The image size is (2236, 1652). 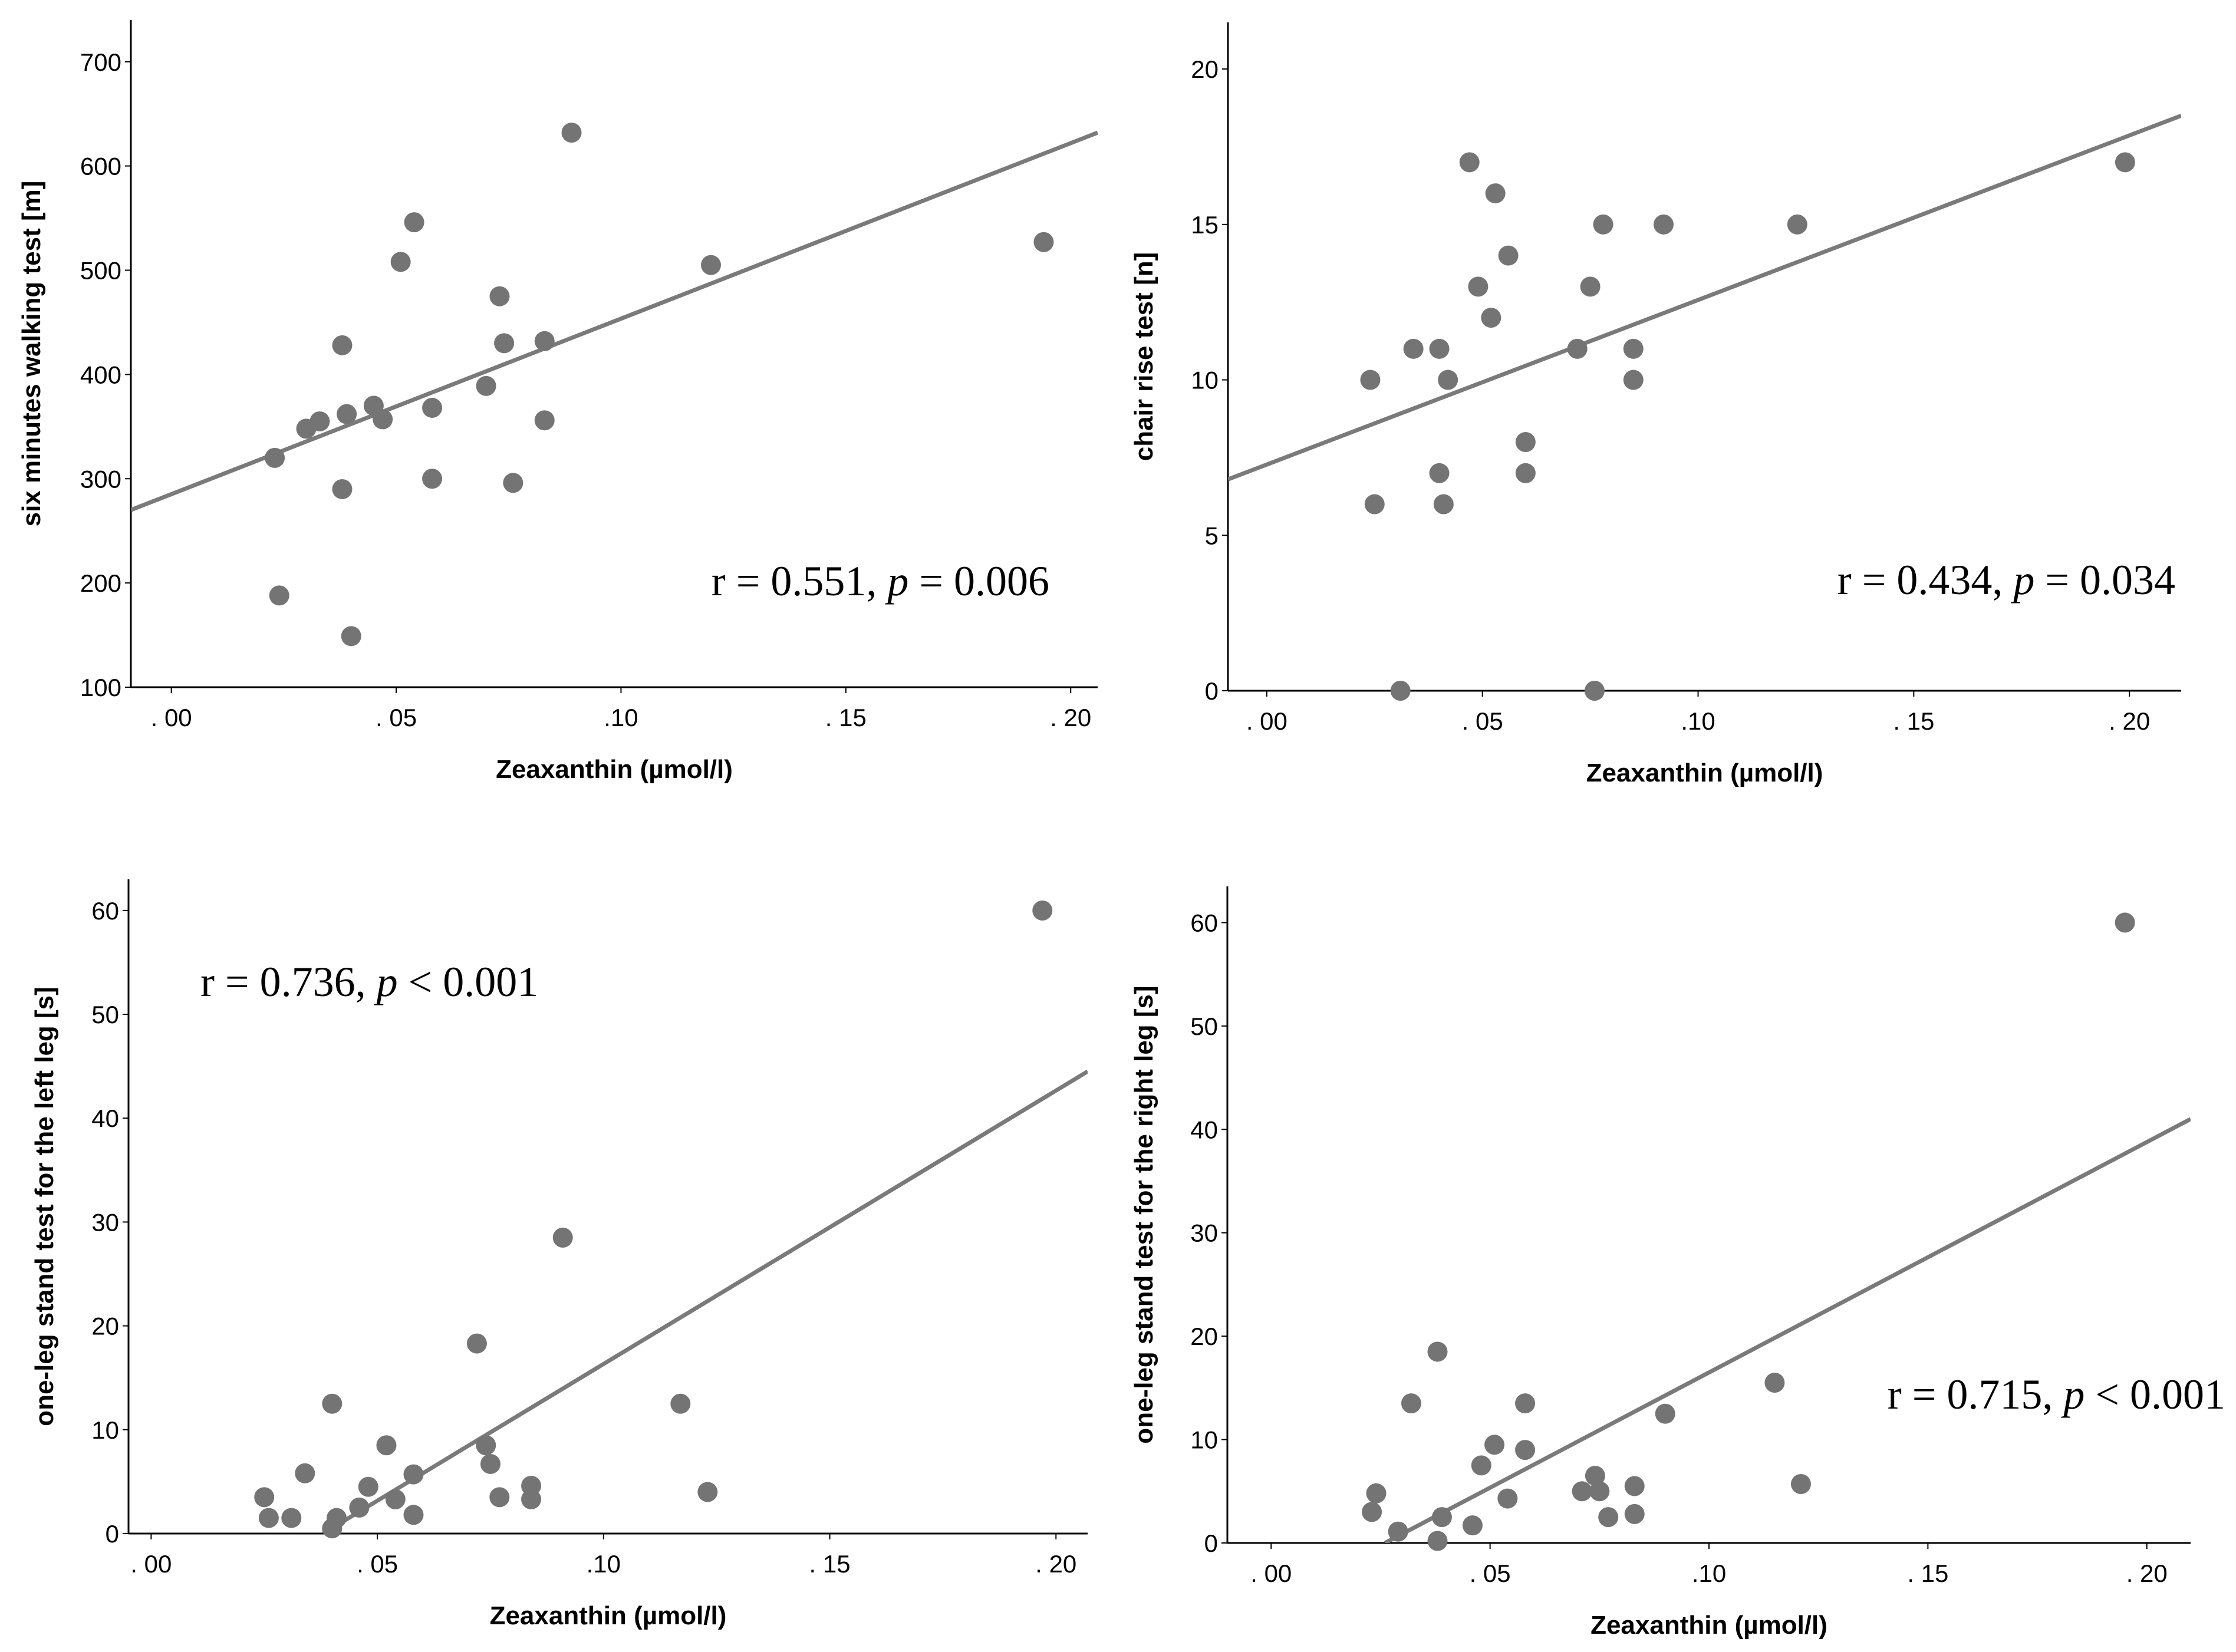 What do you see at coordinates (101, 271) in the screenshot?
I see `y-tick-label: 500` at bounding box center [101, 271].